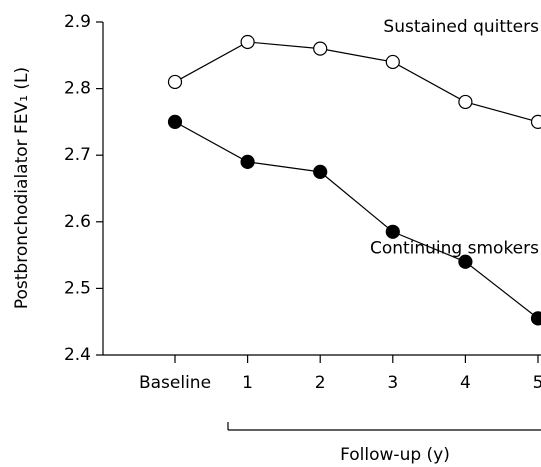  What do you see at coordinates (77, 355) in the screenshot?
I see `y-tick-label: 2.4` at bounding box center [77, 355].